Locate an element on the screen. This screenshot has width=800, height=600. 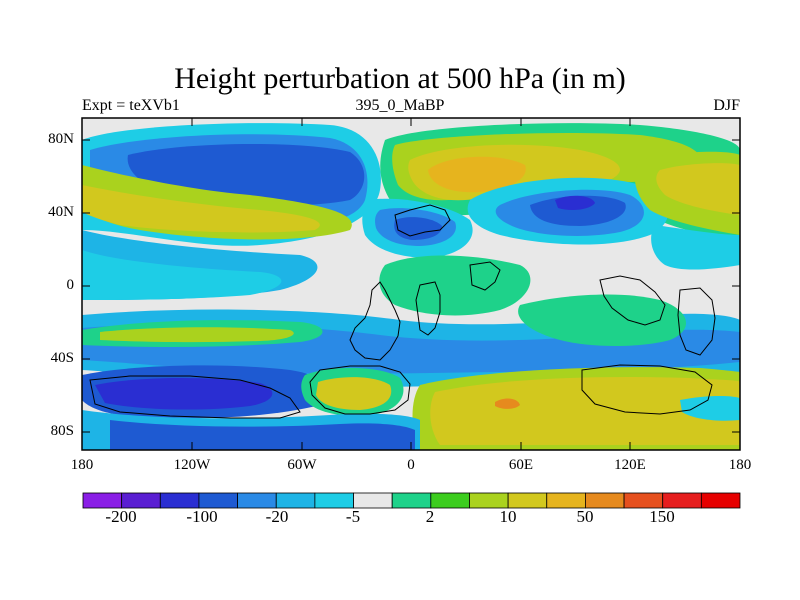
lon-label-180-west: 180 is located at coordinates (82, 465).